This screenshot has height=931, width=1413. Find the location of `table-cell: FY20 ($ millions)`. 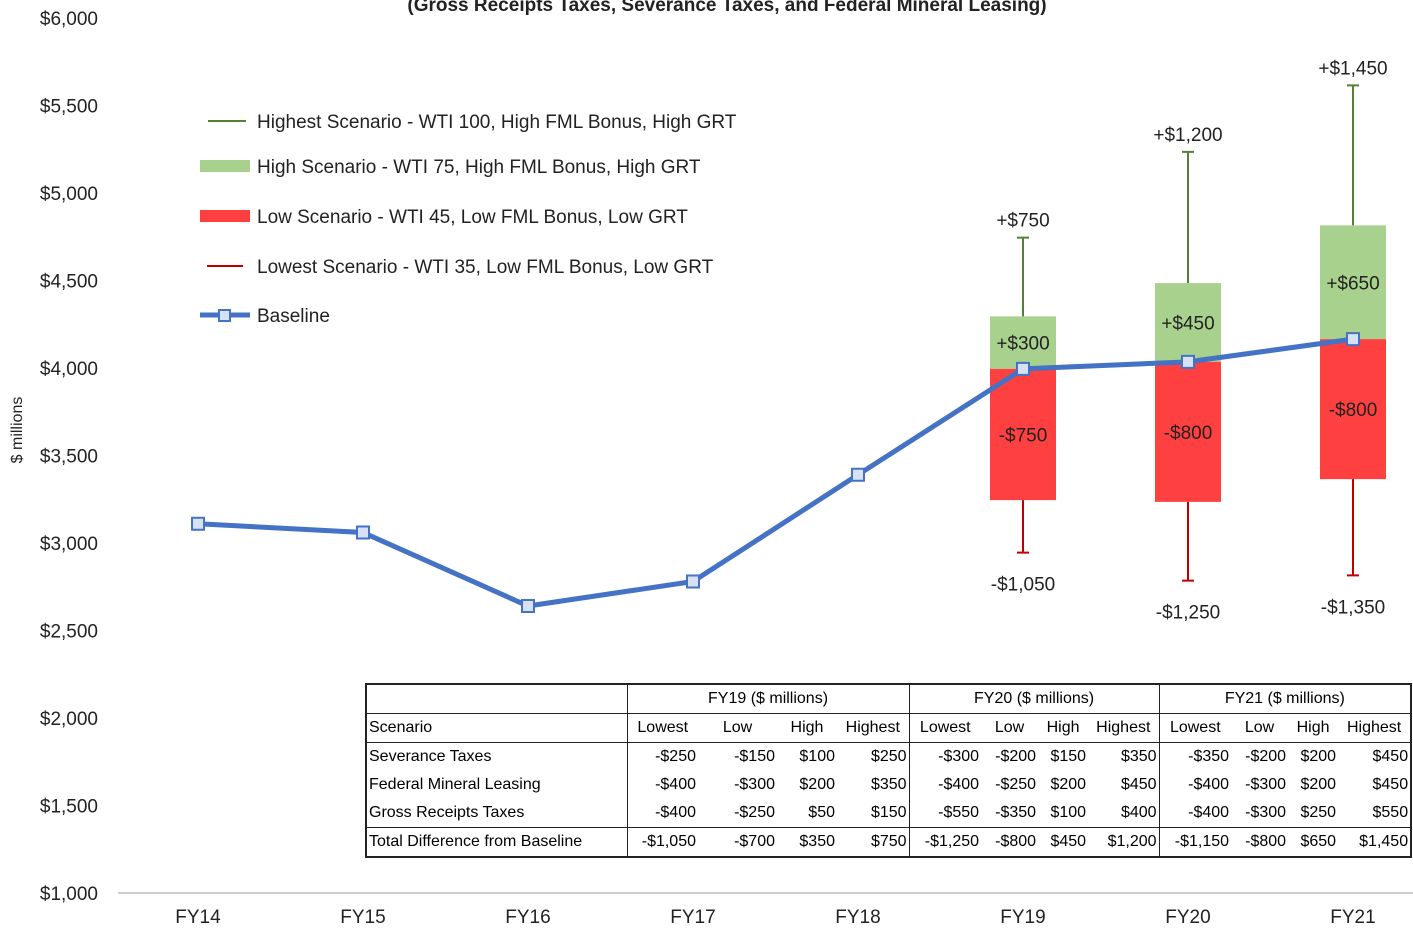

table-cell: FY20 ($ millions) is located at coordinates (1034, 699).